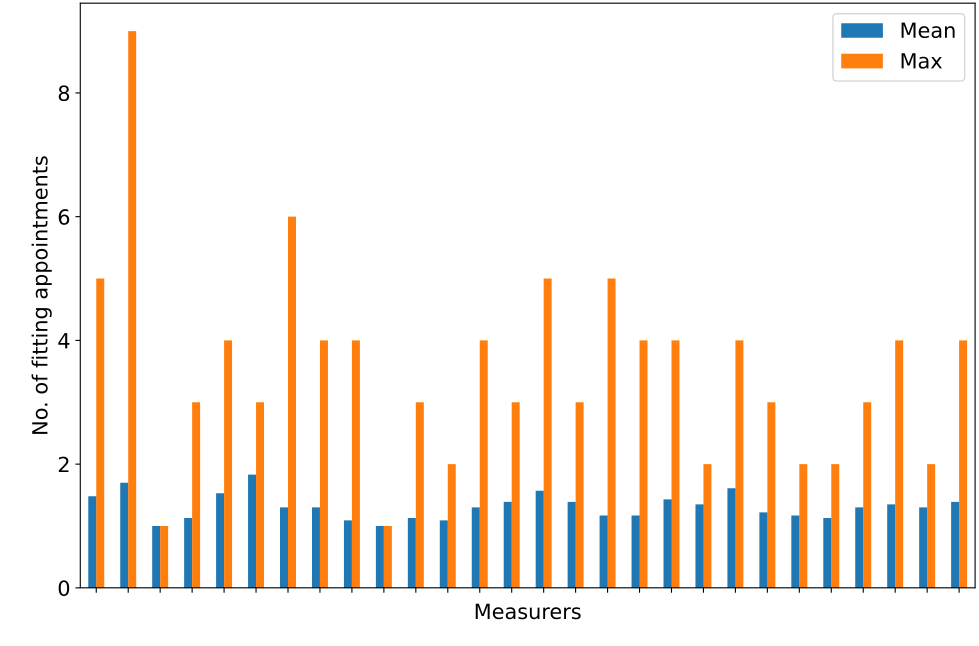 The height and width of the screenshot is (646, 979). I want to click on y-tick-label: 6, so click(64, 217).